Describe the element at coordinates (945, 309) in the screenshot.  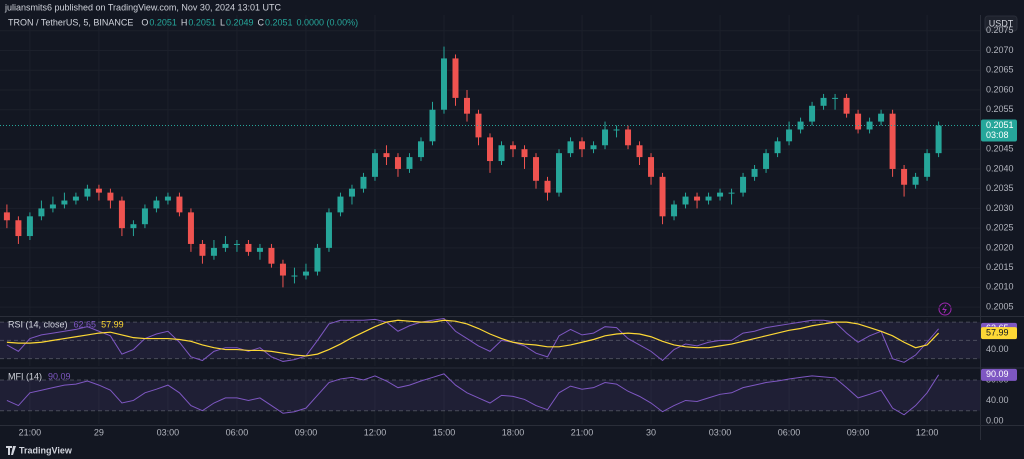
I see `alert-icon` at that location.